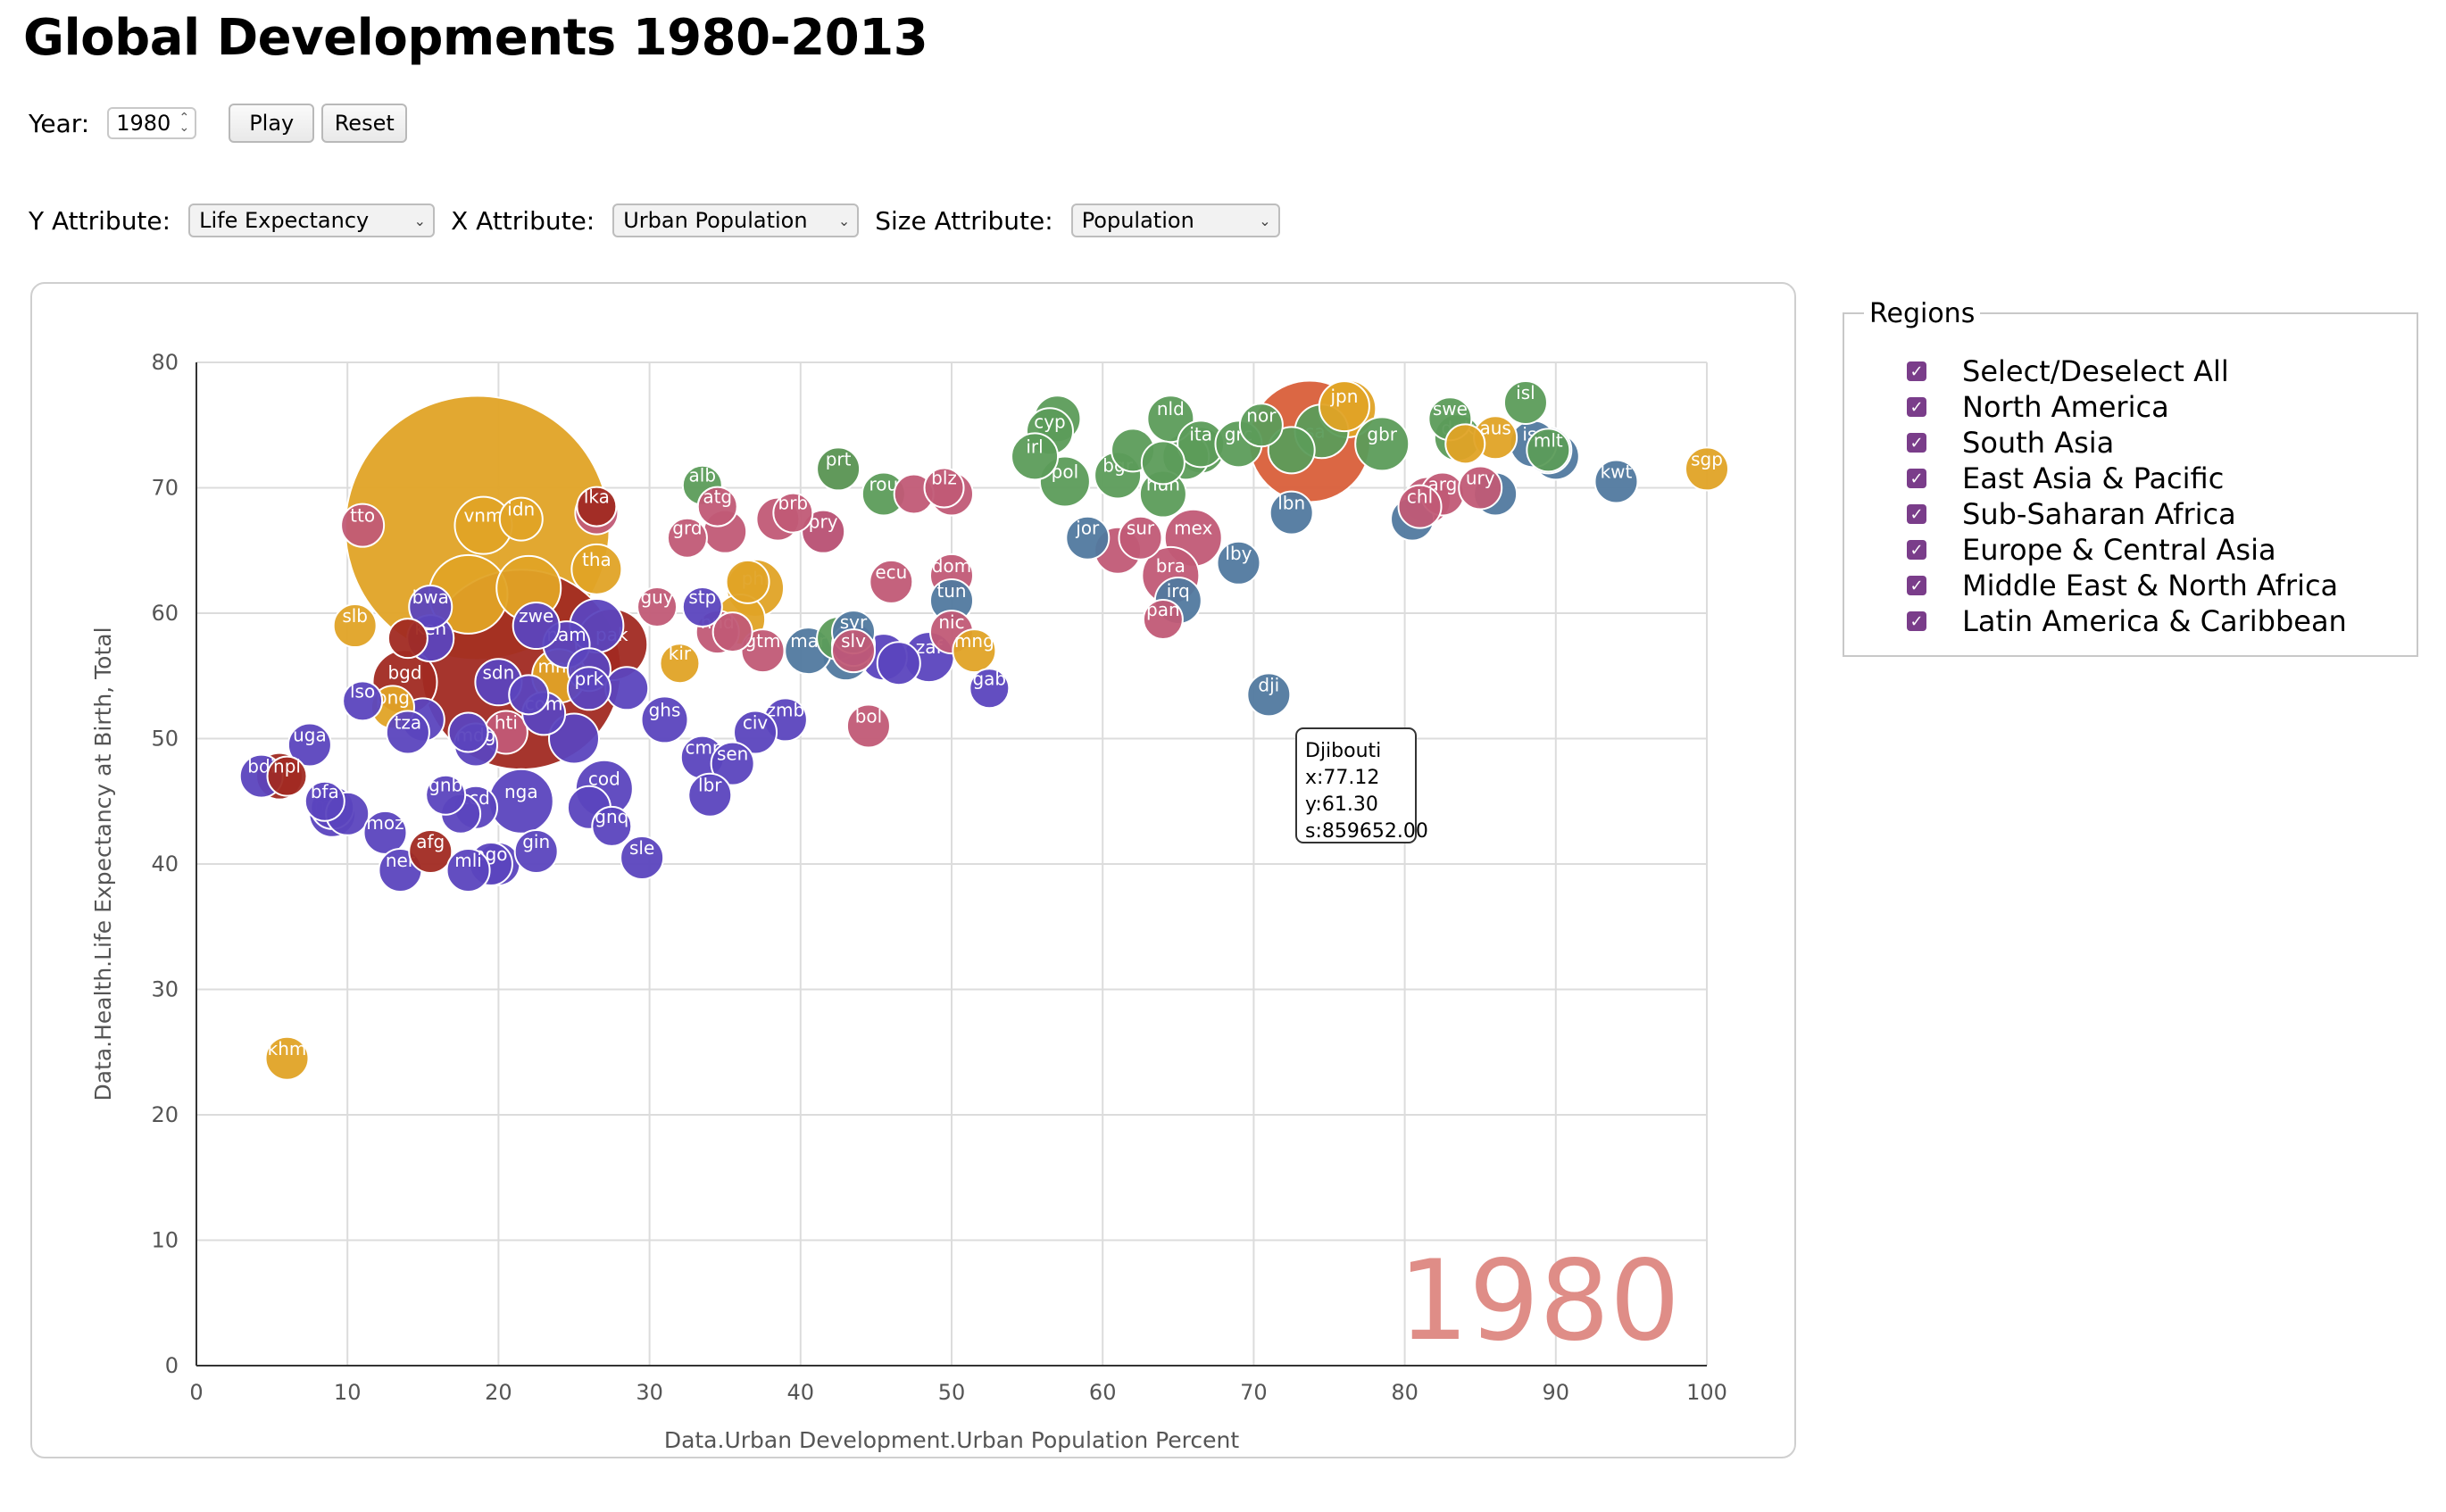 This screenshot has height=1512, width=2446. I want to click on bubble: tun, so click(951, 600).